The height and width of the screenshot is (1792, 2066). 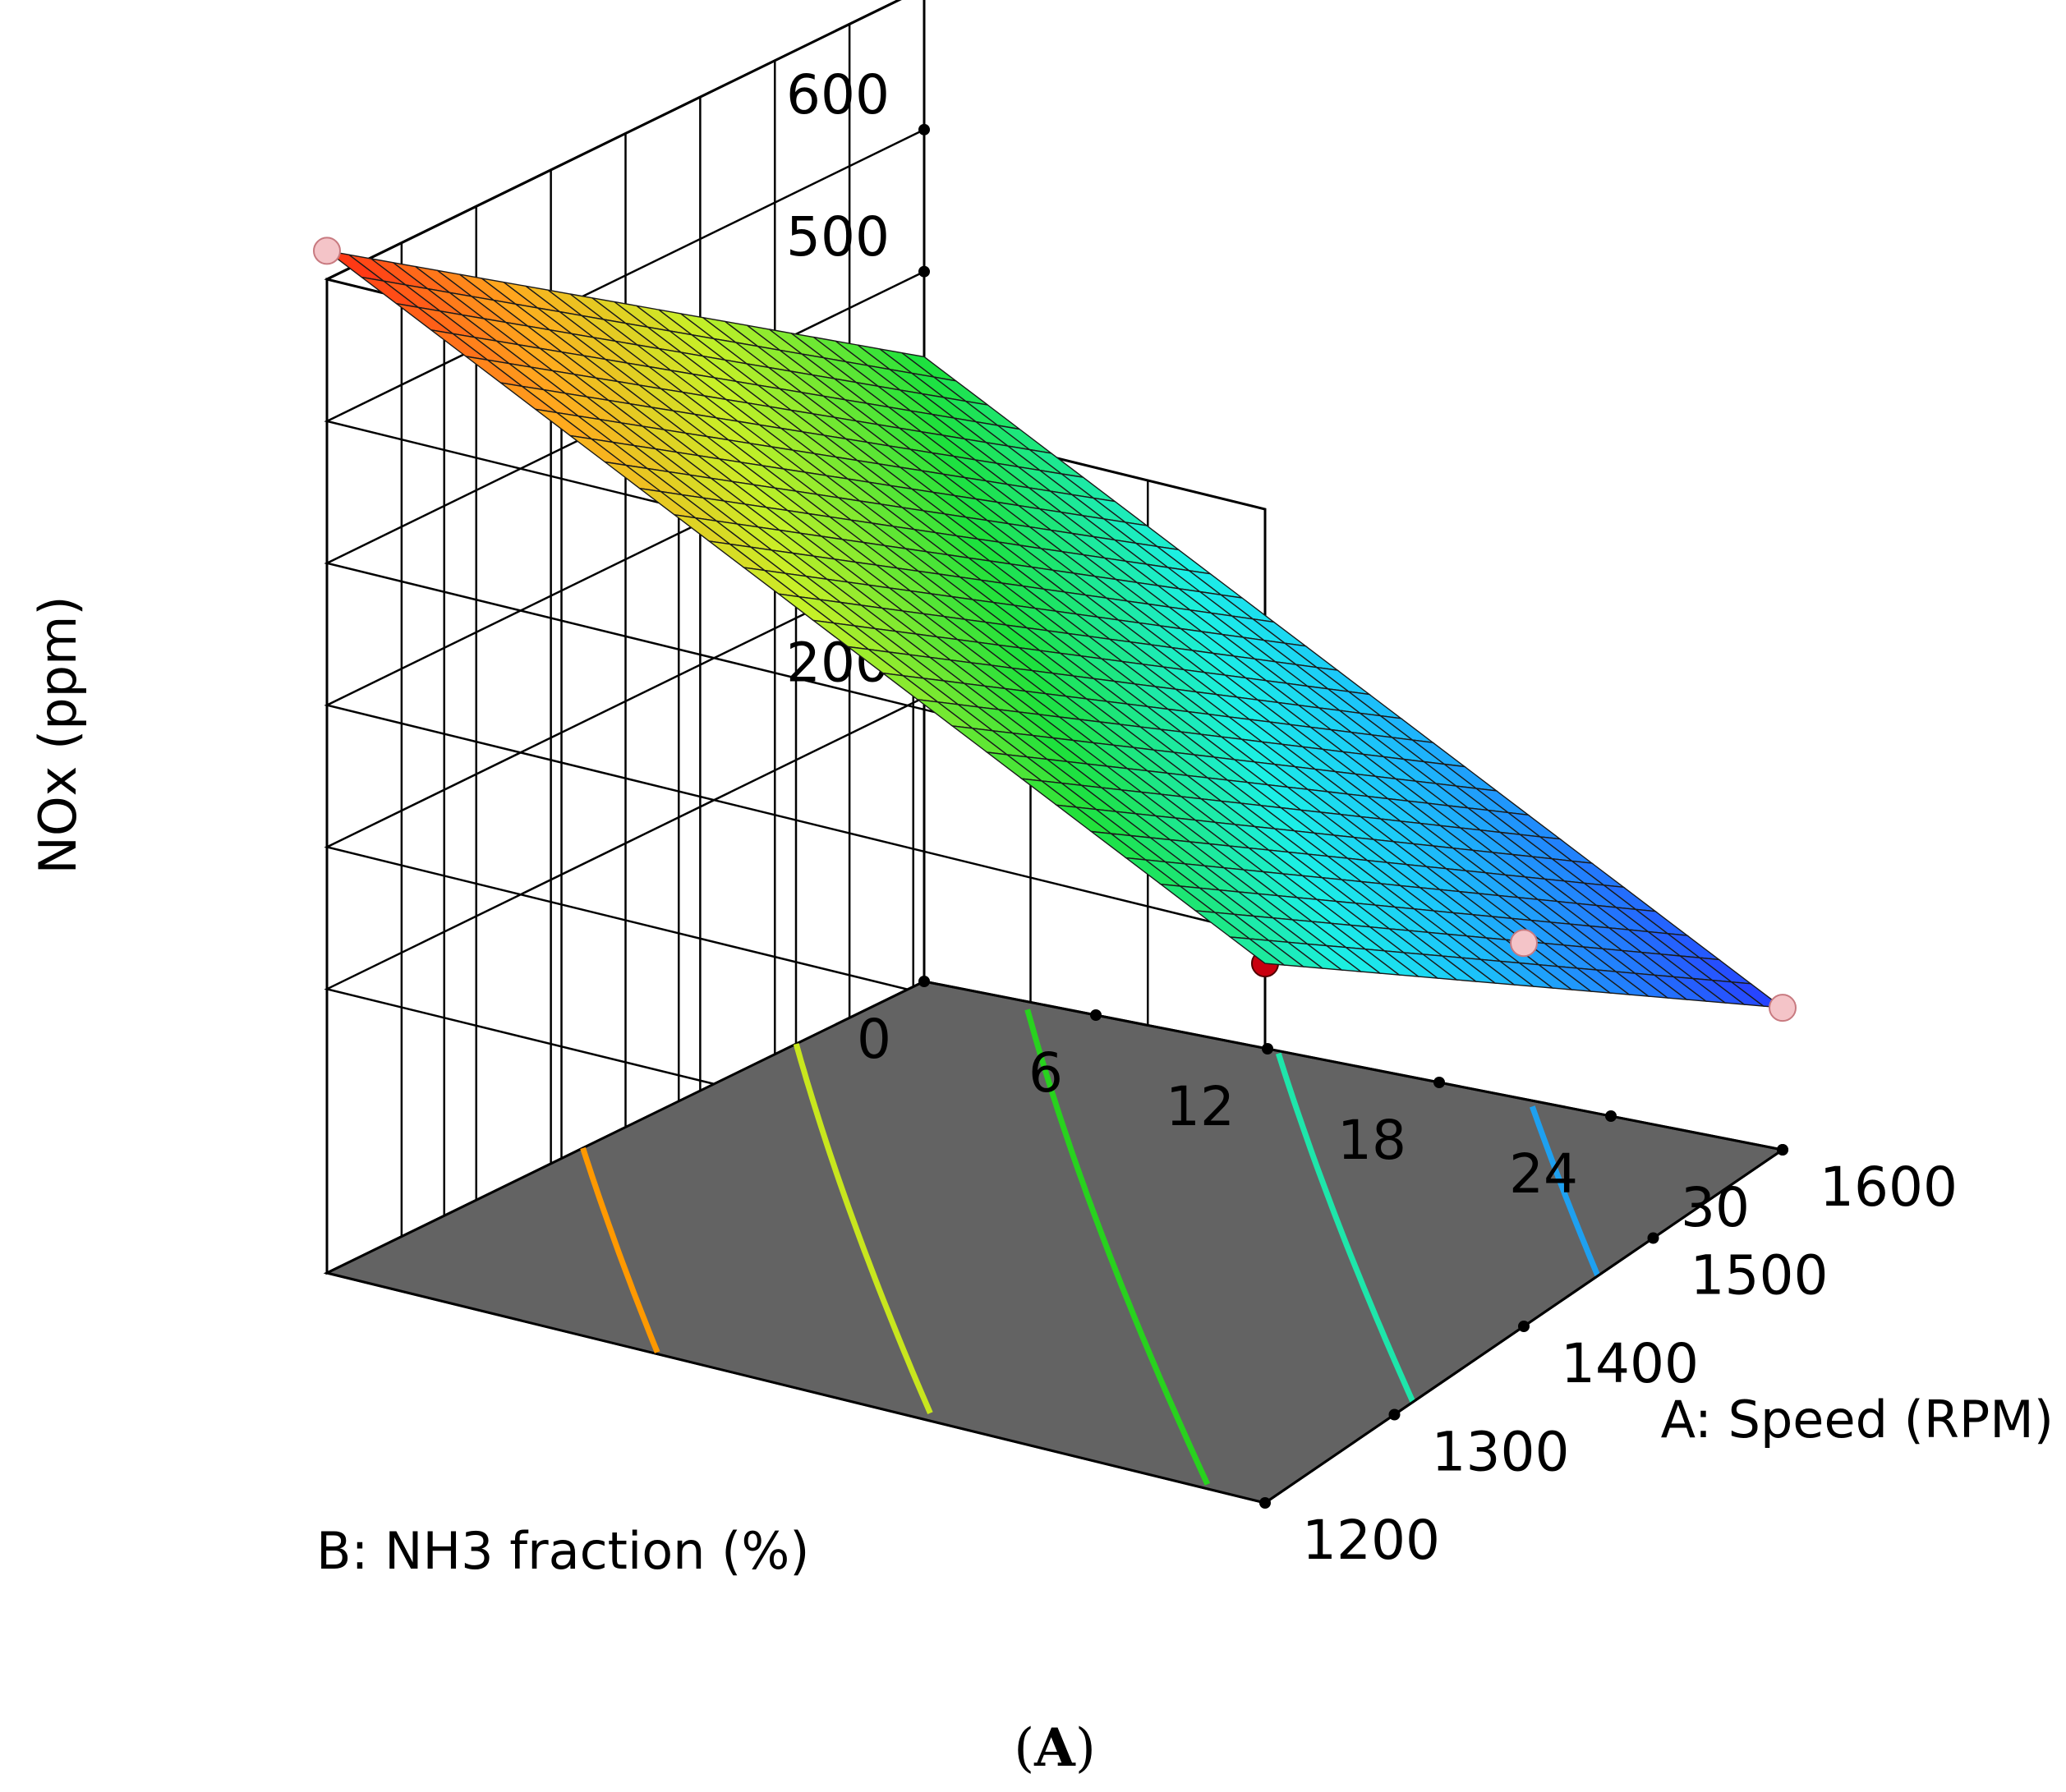 I want to click on nh3-axis-line, so click(x=1353, y=1065).